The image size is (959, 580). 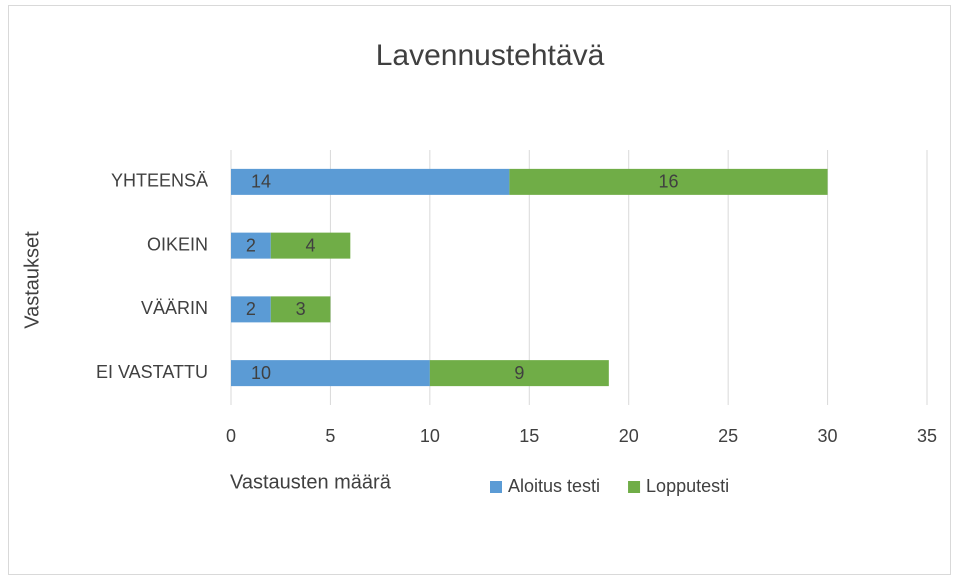 I want to click on x-tick-label: 15, so click(x=529, y=436).